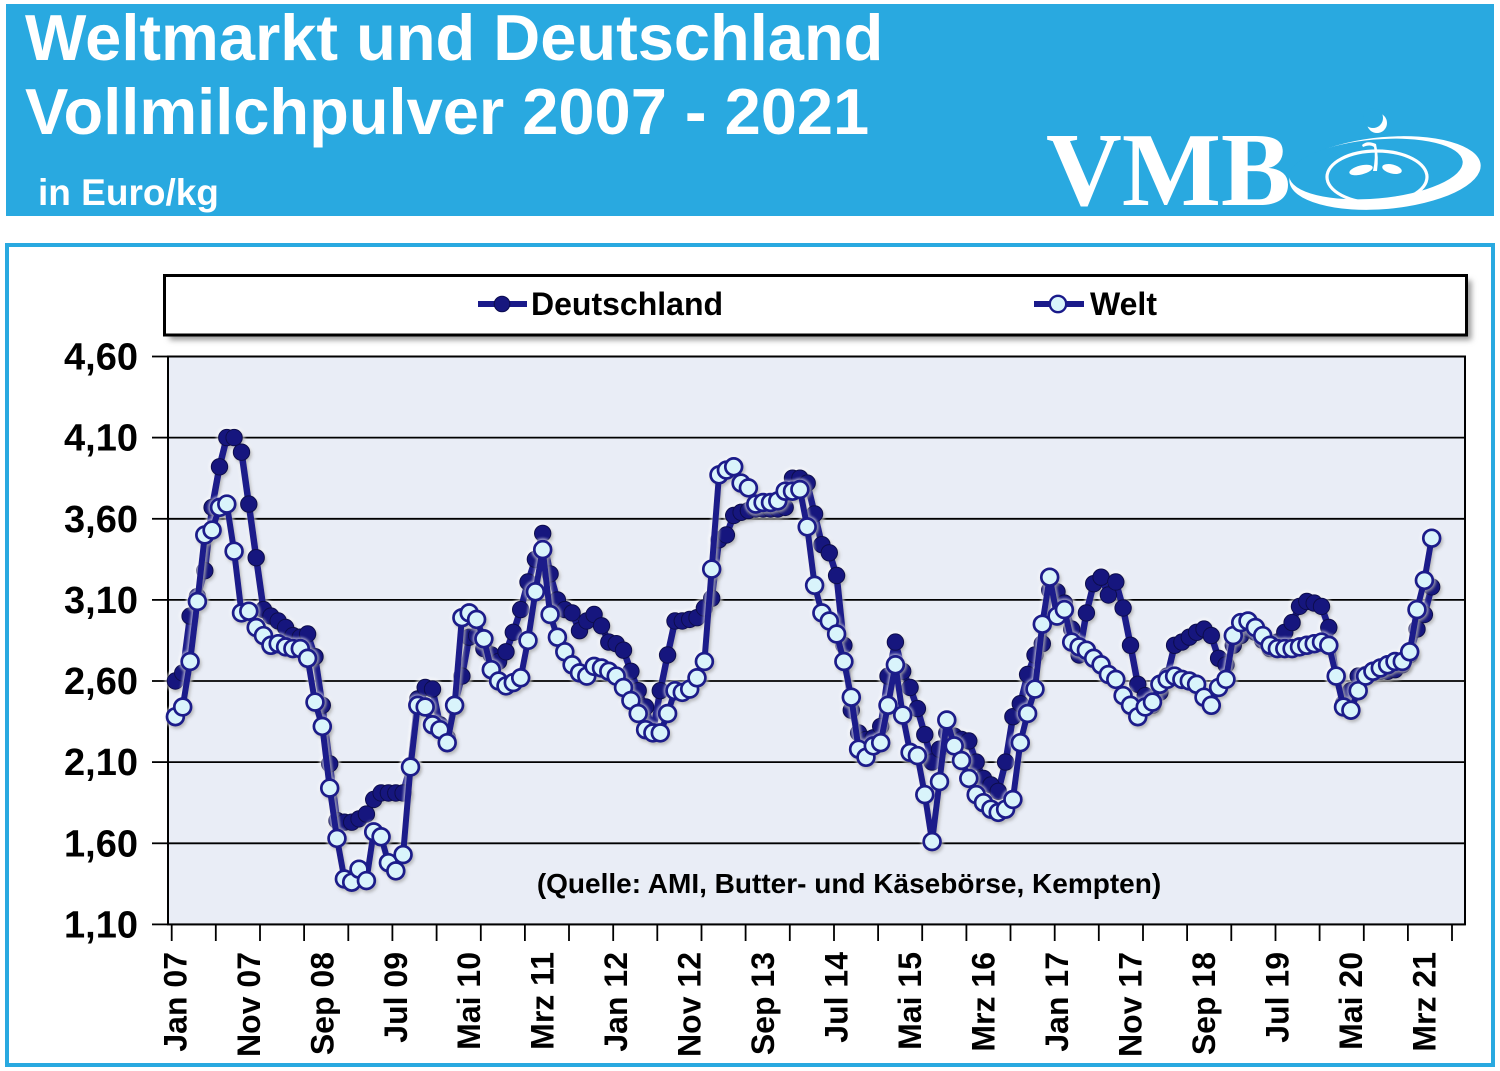 The image size is (1500, 1071). What do you see at coordinates (690, 1004) in the screenshot?
I see `svg-text: Nov 12` at bounding box center [690, 1004].